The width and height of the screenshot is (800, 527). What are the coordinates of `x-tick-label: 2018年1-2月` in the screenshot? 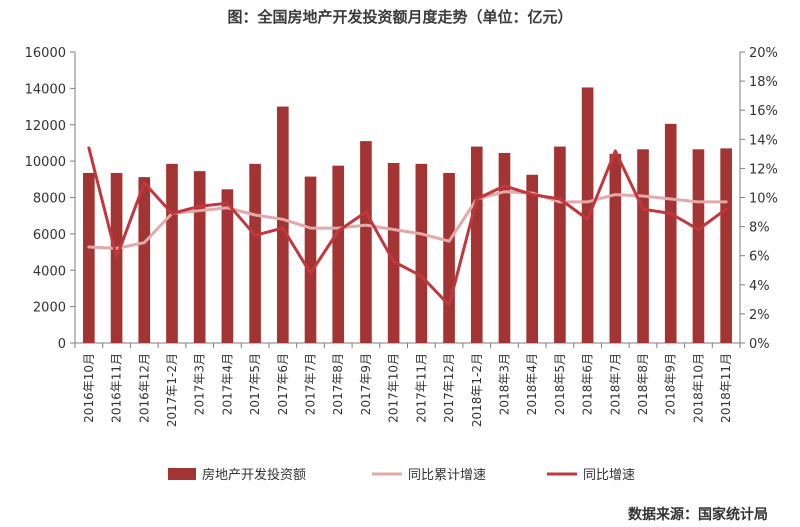 It's located at (477, 390).